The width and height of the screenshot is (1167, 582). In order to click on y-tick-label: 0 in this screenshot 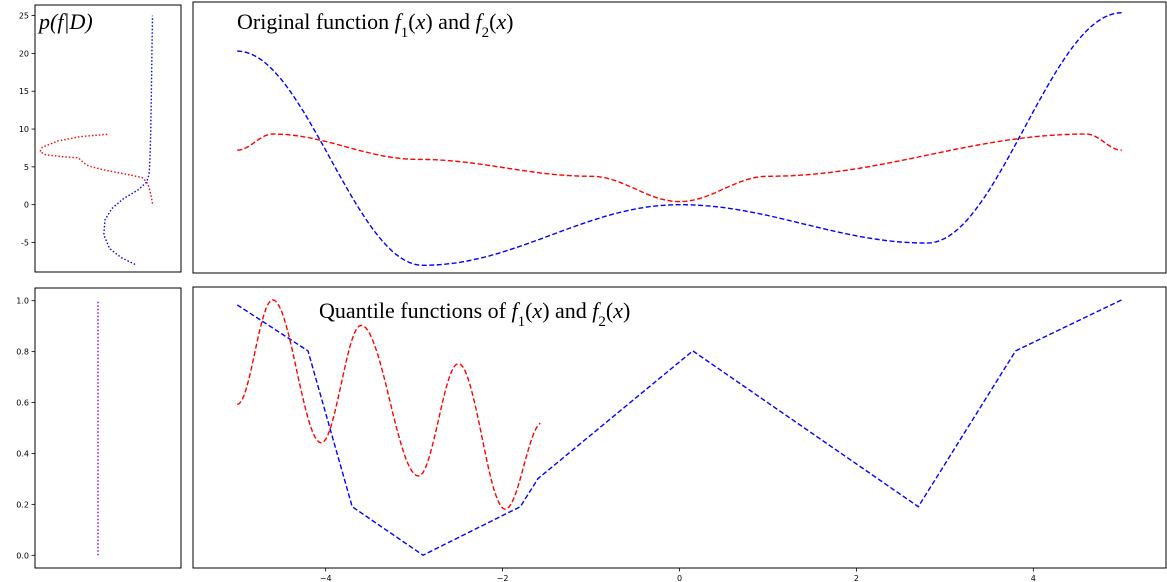, I will do `click(26, 205)`.